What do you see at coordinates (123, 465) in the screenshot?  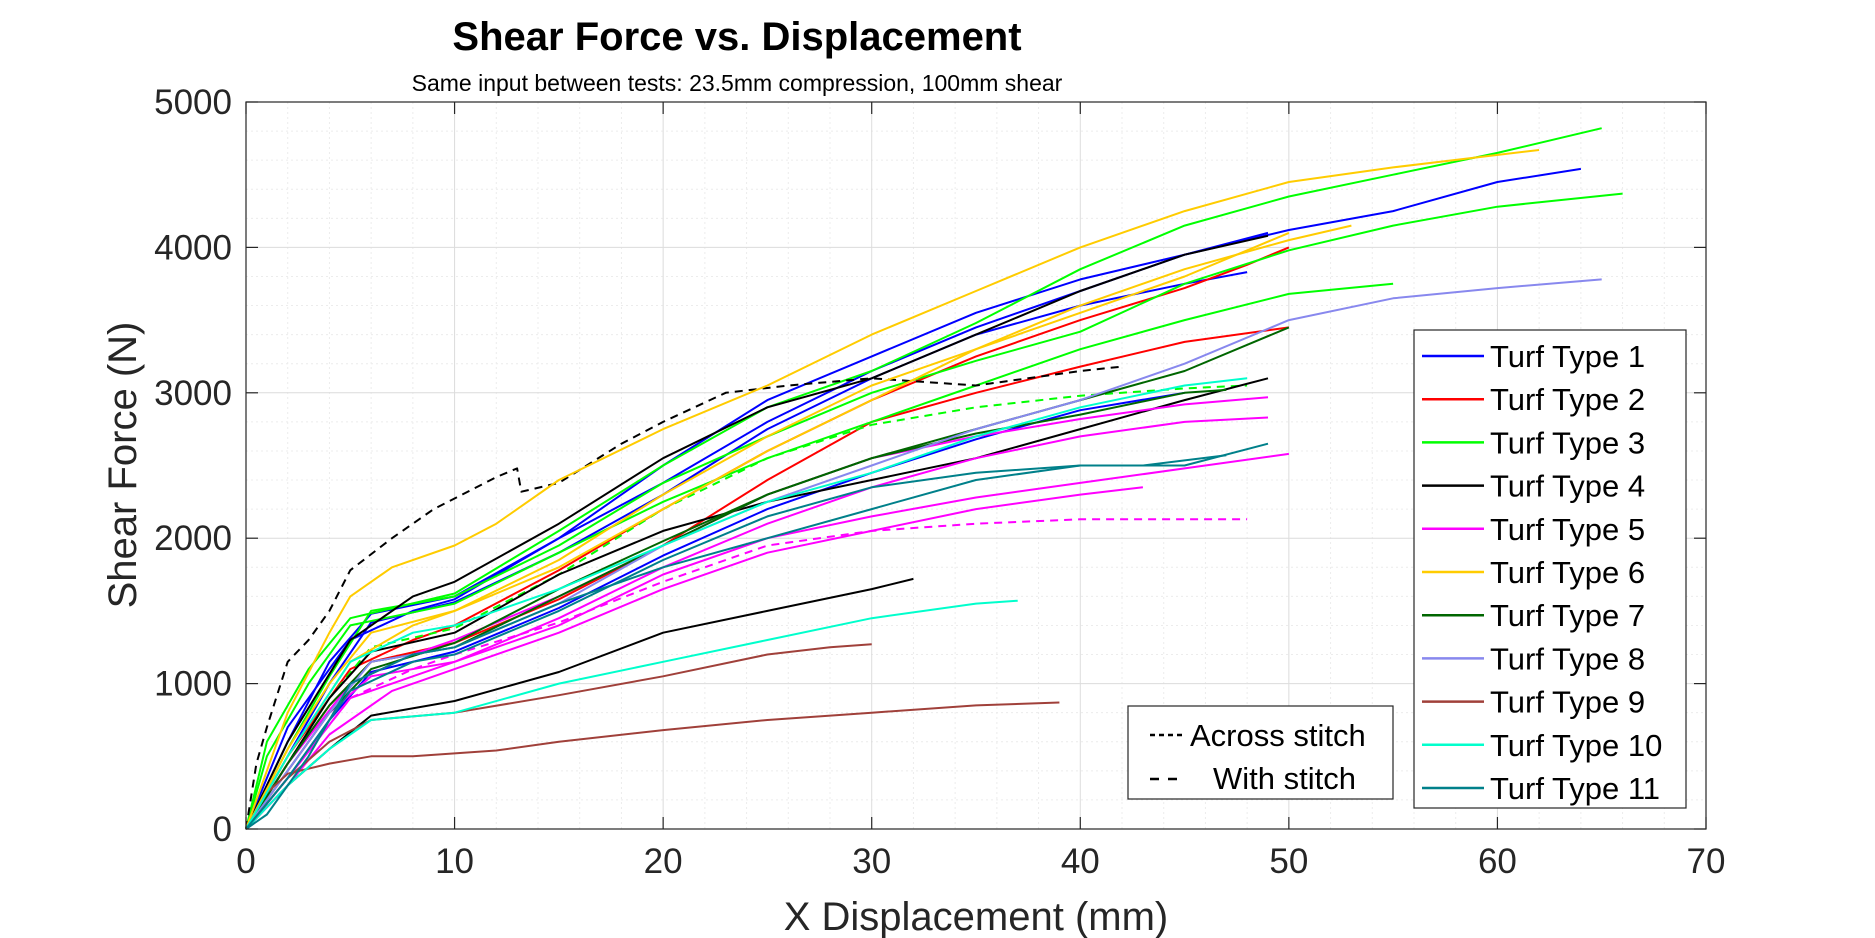 I see `y-axis-label: Shear Force (N)` at bounding box center [123, 465].